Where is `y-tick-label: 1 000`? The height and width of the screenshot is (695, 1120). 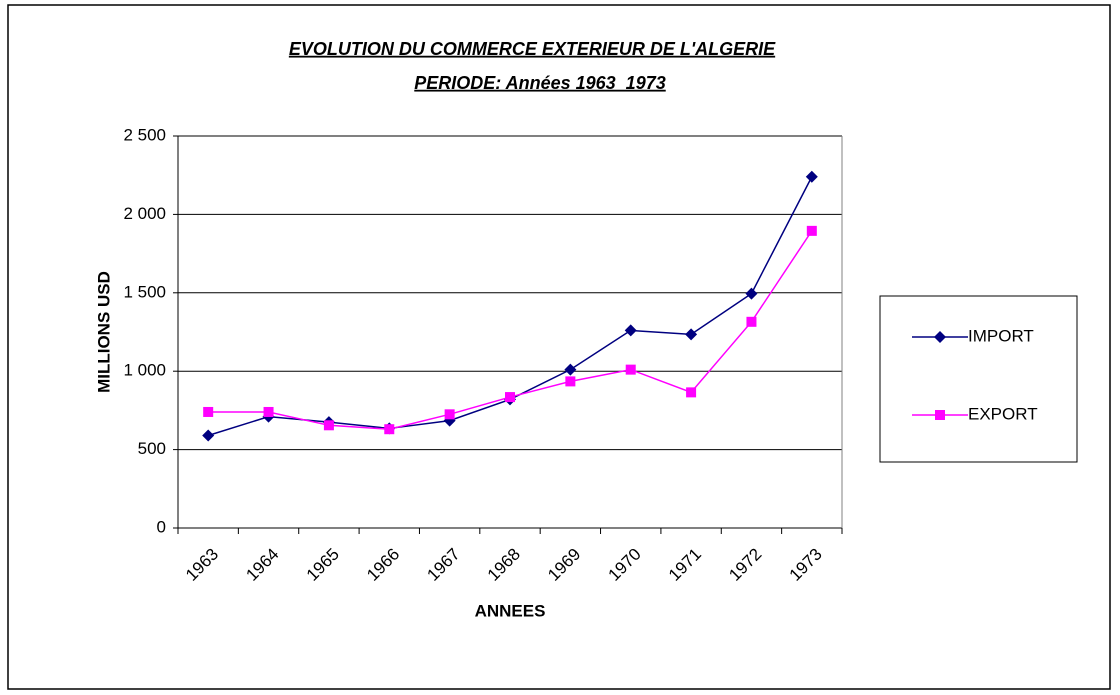
y-tick-label: 1 000 is located at coordinates (144, 370).